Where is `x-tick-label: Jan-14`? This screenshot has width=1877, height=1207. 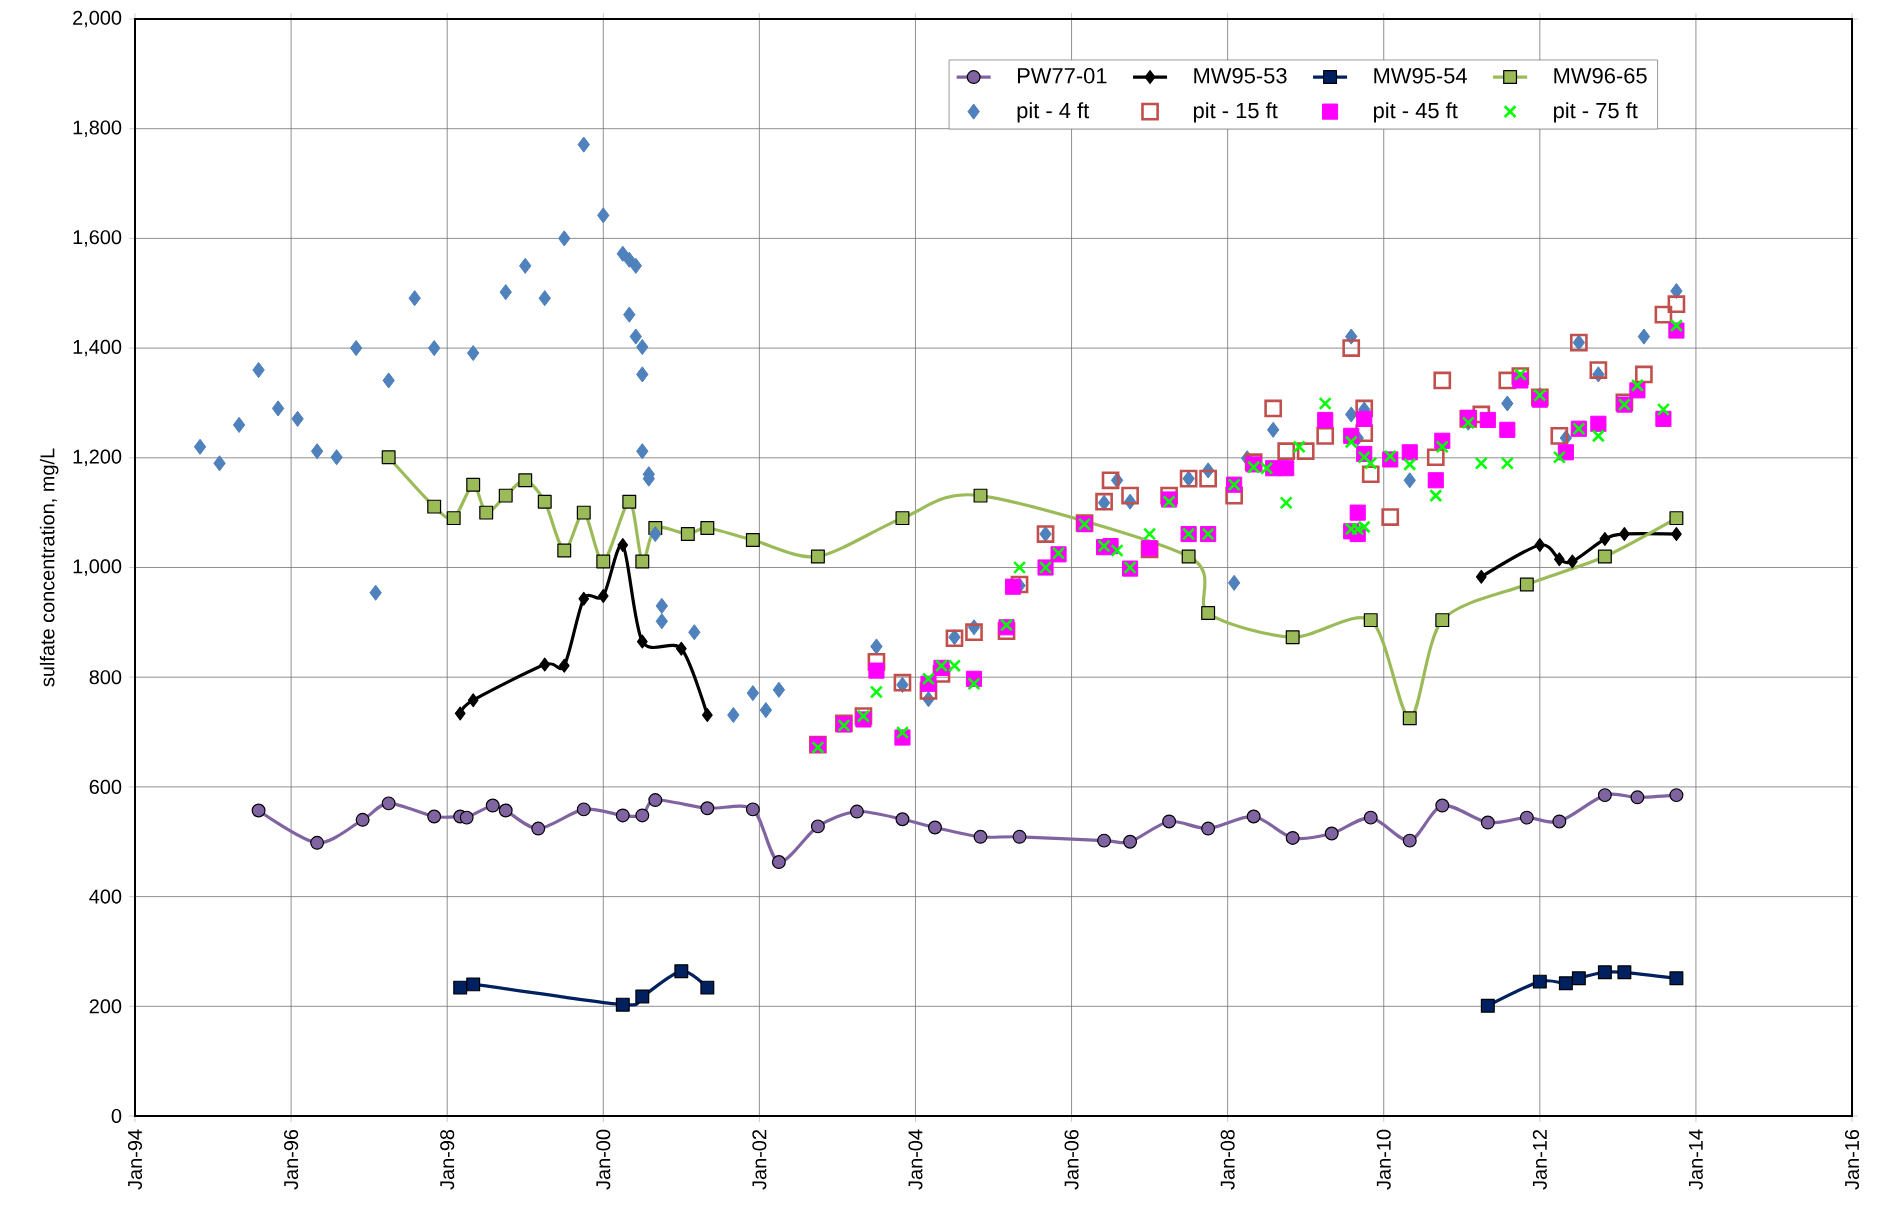 x-tick-label: Jan-14 is located at coordinates (1695, 1159).